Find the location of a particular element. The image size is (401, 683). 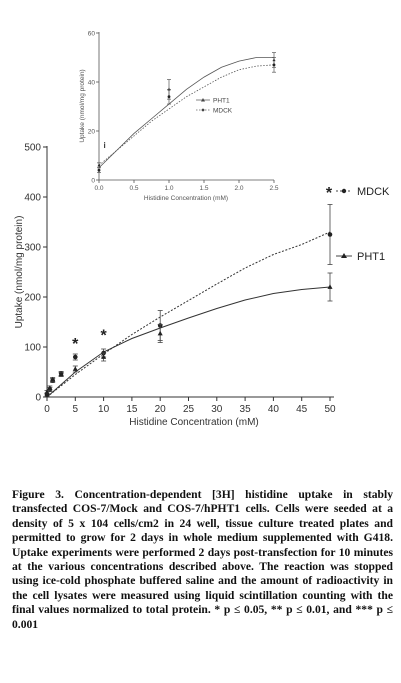

main-annotations: * * is located at coordinates (89, 341).